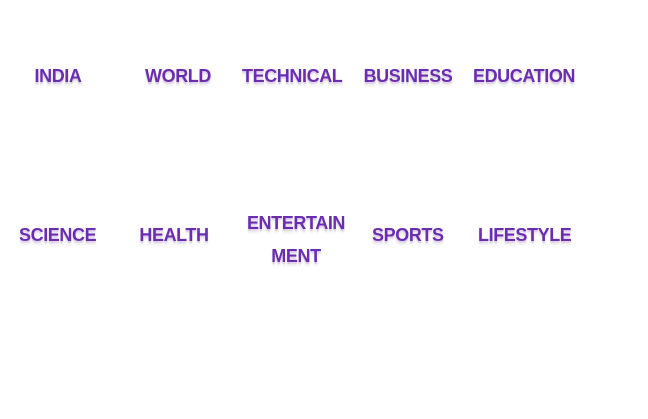  I want to click on nav-link-entertainment-line2: MENT, so click(296, 256).